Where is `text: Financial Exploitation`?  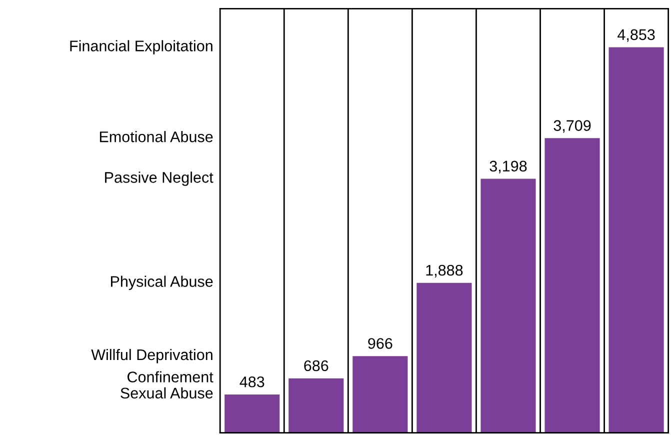
text: Financial Exploitation is located at coordinates (141, 47).